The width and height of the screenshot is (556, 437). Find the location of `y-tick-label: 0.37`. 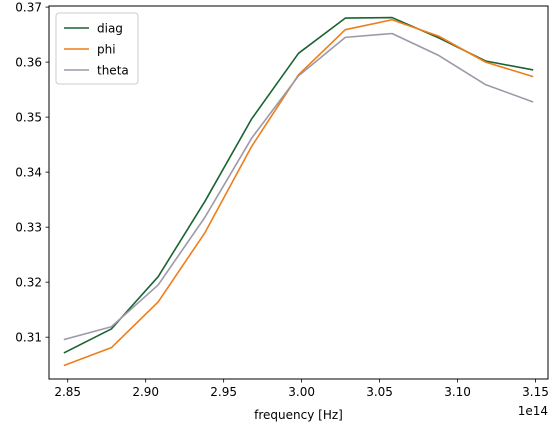

y-tick-label: 0.37 is located at coordinates (28, 7).